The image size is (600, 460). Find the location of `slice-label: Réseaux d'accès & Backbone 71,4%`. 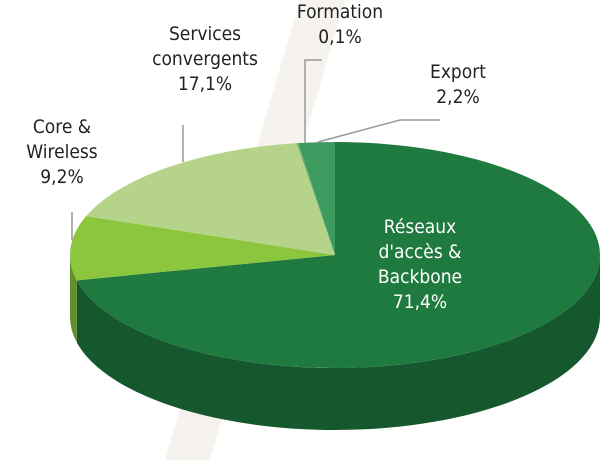

slice-label: Réseaux d'accès & Backbone 71,4% is located at coordinates (420, 265).